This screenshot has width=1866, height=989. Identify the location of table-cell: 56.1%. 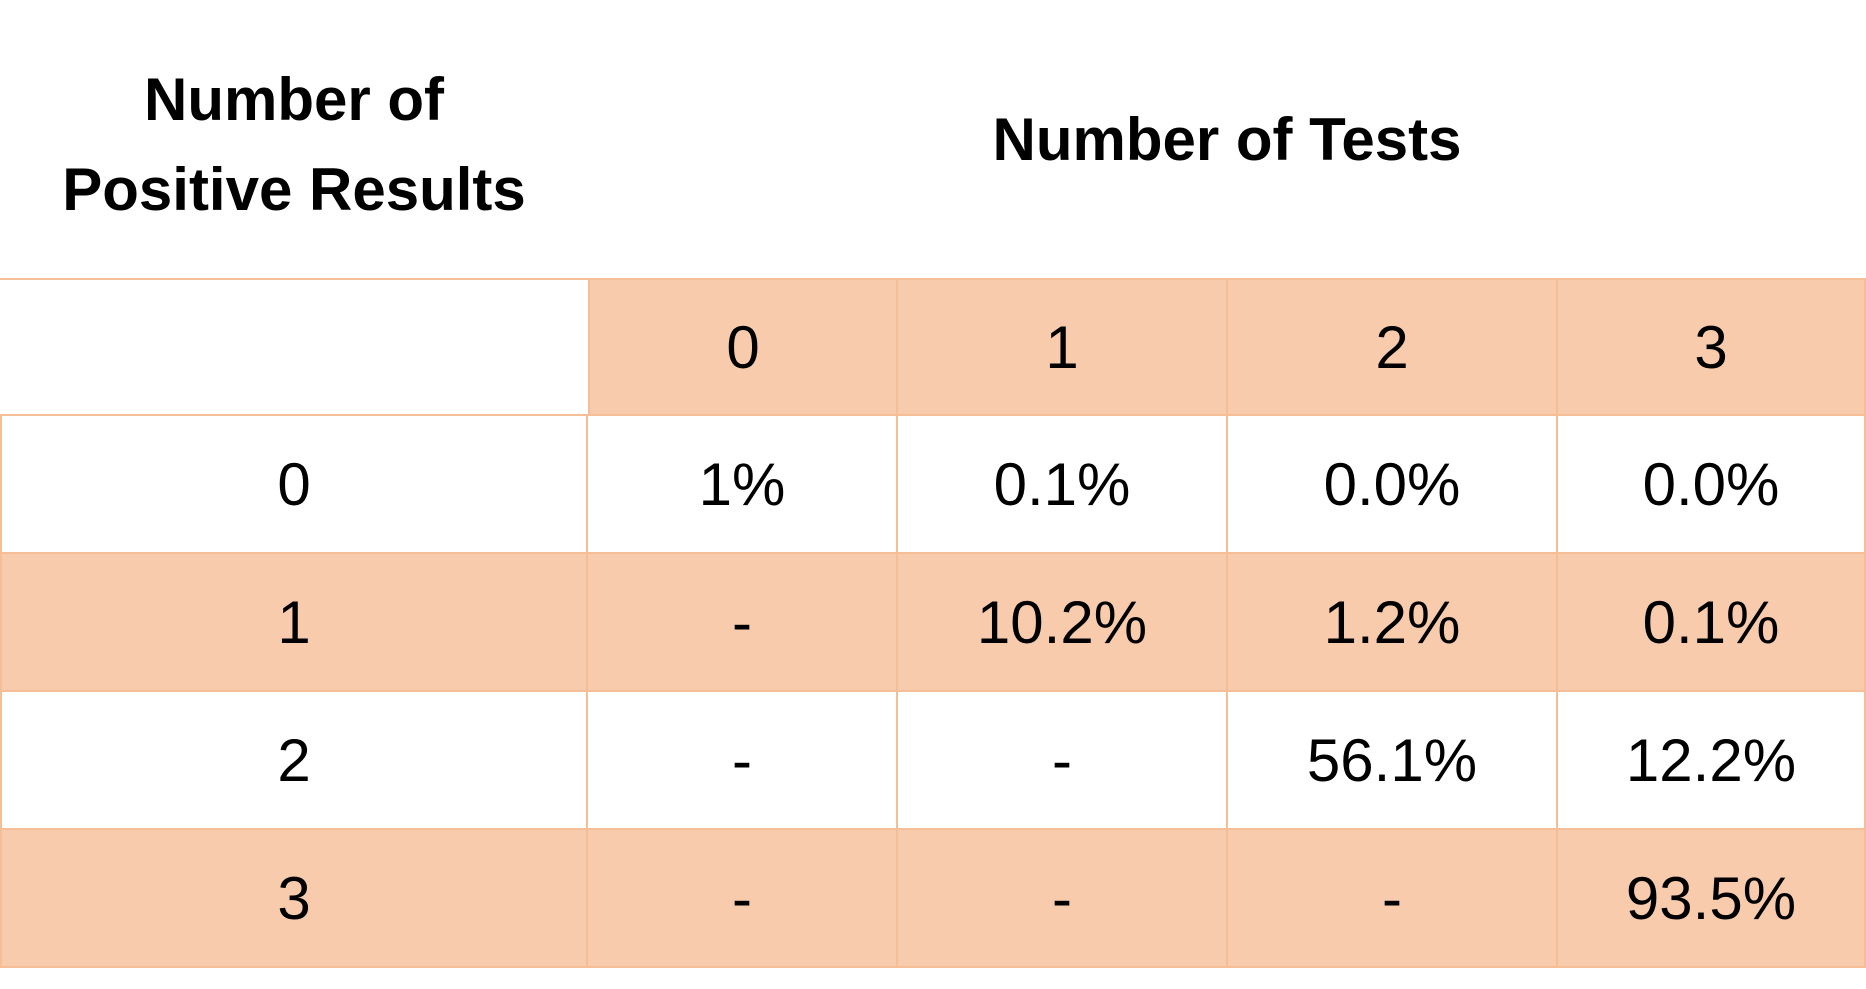
(1393, 761).